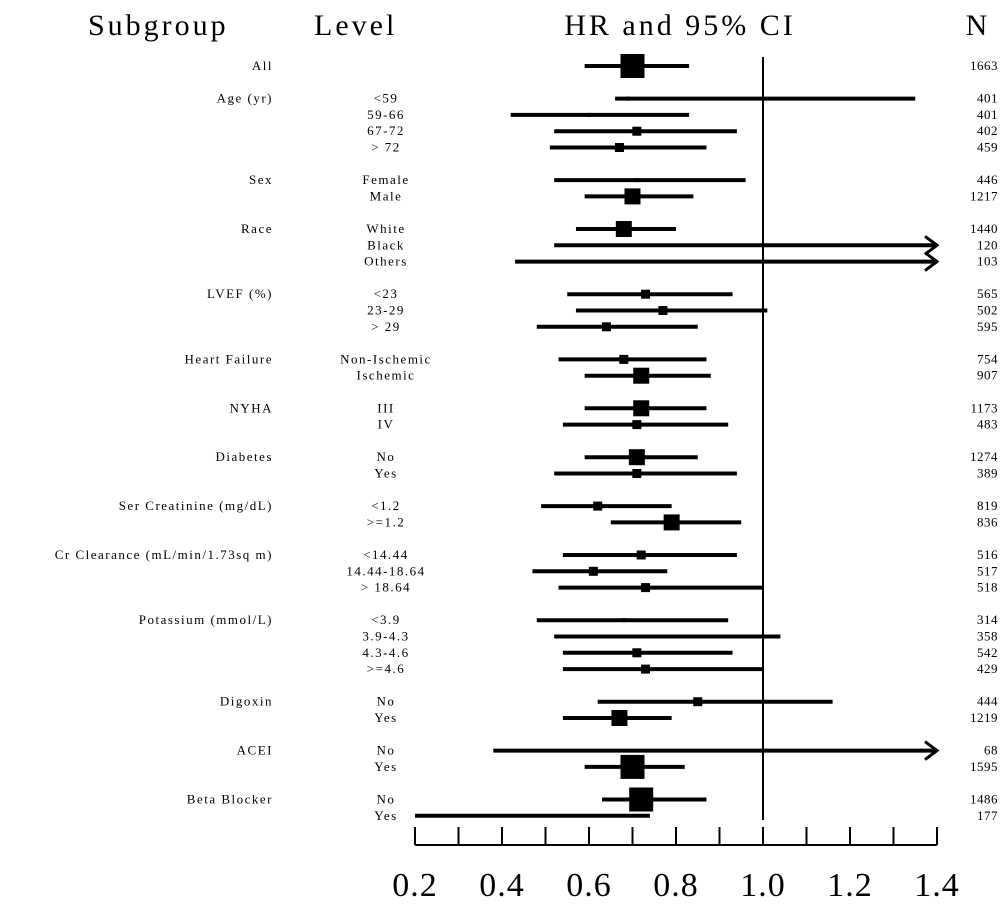 Image resolution: width=1000 pixels, height=905 pixels. What do you see at coordinates (987, 554) in the screenshot?
I see `n-value: 516` at bounding box center [987, 554].